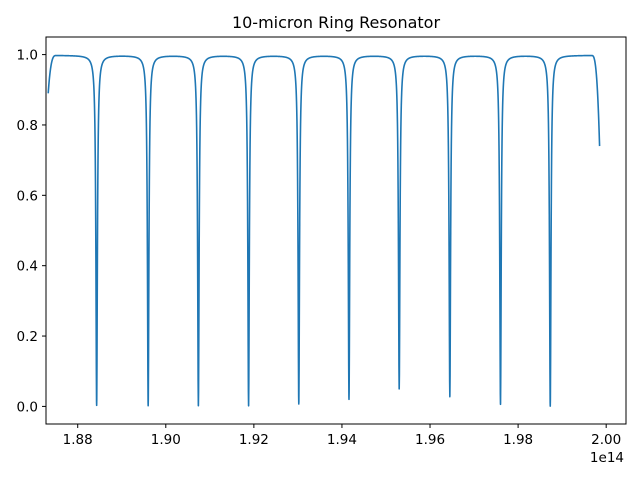 This screenshot has width=640, height=480. I want to click on x-tick-label: 1.88, so click(78, 440).